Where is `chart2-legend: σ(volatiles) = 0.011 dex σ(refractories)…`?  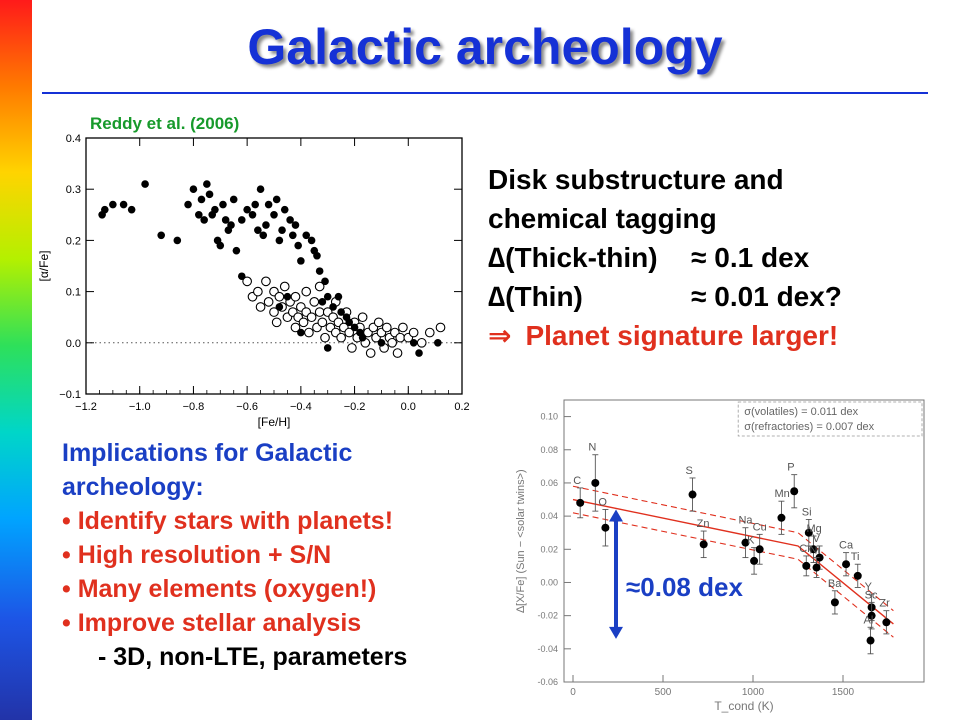
chart2-legend: σ(volatiles) = 0.011 dex σ(refractories)… is located at coordinates (830, 419).